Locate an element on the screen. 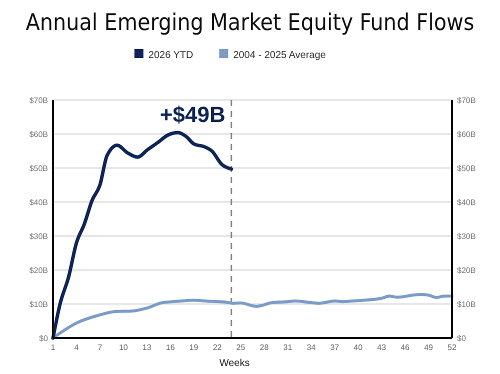 This screenshot has width=500, height=374. x-axis-title: Weeks is located at coordinates (234, 363).